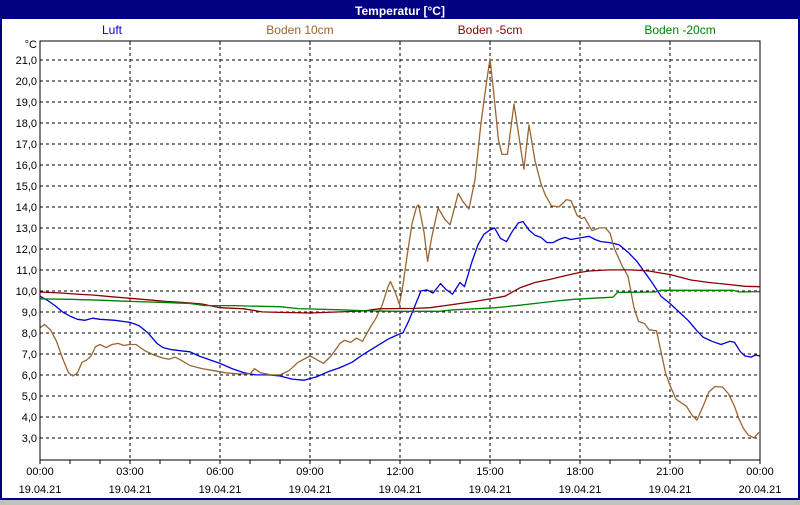 Image resolution: width=800 pixels, height=505 pixels. What do you see at coordinates (310, 472) in the screenshot?
I see `x-axis-time-label: 09:00` at bounding box center [310, 472].